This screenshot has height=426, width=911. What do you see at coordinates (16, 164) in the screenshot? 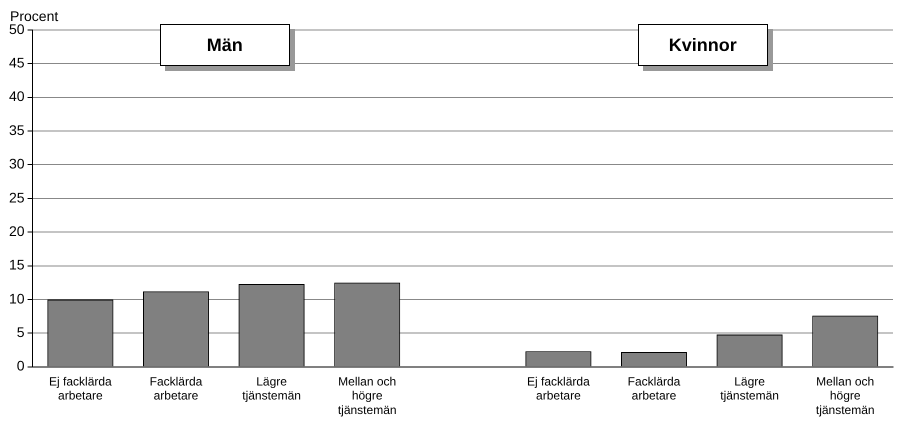
I see `y-tick-label: 30` at bounding box center [16, 164].